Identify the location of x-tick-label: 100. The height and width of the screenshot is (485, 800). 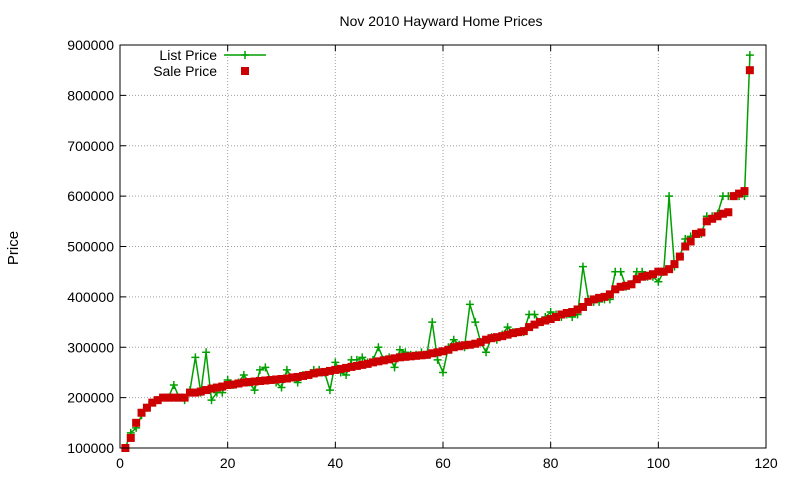
(659, 463).